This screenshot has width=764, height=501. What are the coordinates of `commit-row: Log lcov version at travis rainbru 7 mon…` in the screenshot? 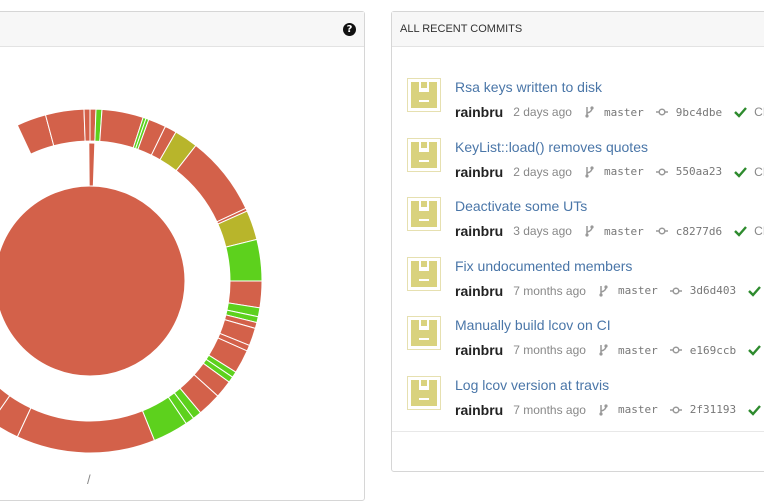 It's located at (578, 387).